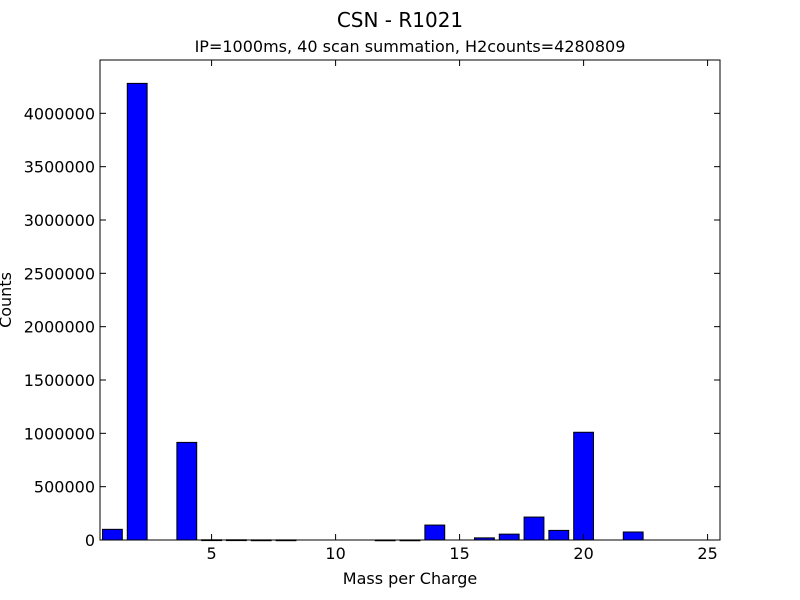 The height and width of the screenshot is (600, 800). I want to click on y-tick-label: 3000000, so click(59, 220).